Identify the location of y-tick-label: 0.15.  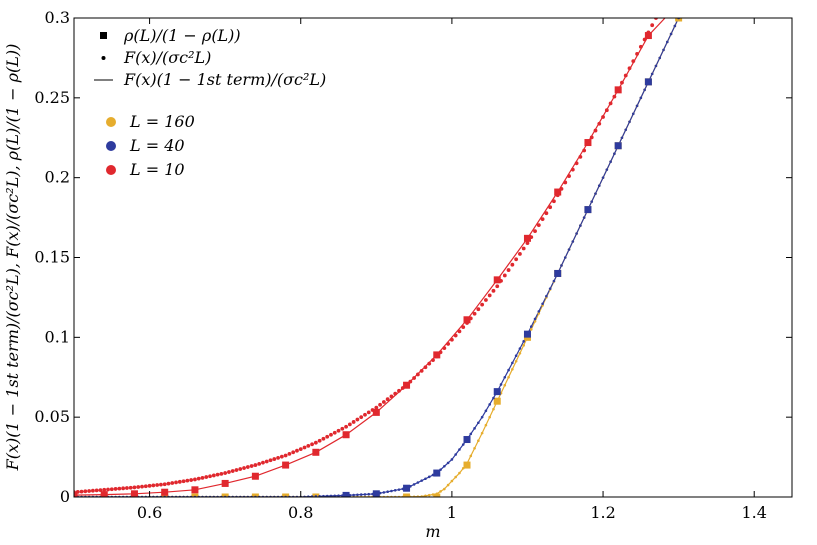
(52, 257).